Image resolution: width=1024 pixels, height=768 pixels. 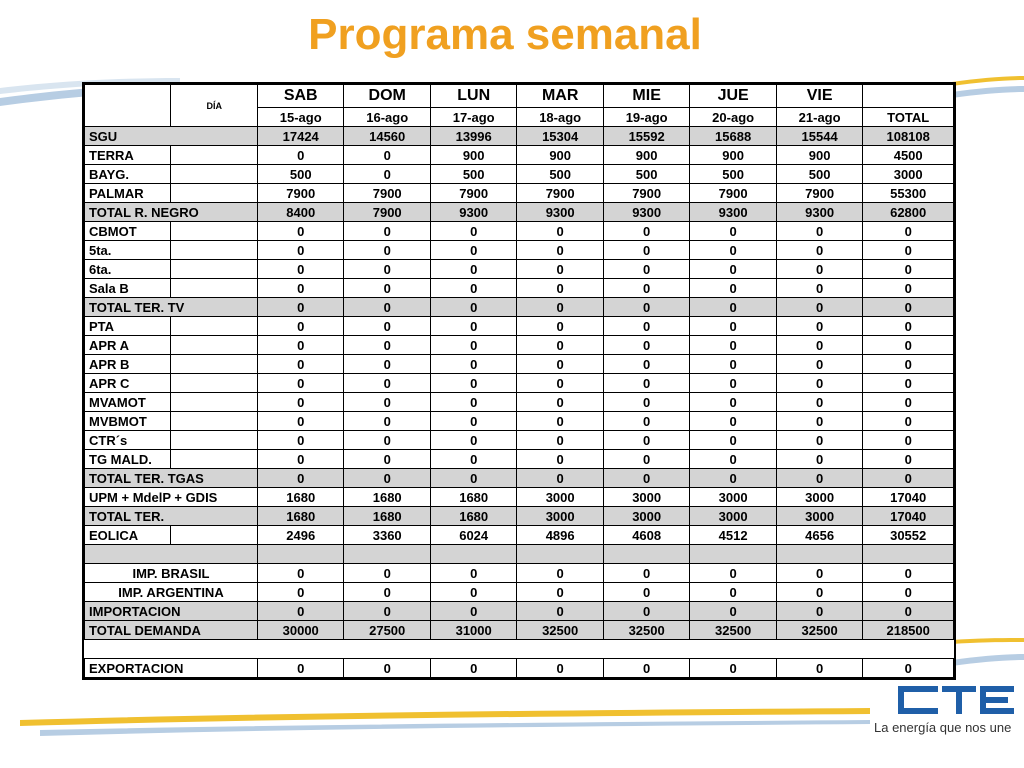 What do you see at coordinates (908, 155) in the screenshot?
I see `total-cell: 4500` at bounding box center [908, 155].